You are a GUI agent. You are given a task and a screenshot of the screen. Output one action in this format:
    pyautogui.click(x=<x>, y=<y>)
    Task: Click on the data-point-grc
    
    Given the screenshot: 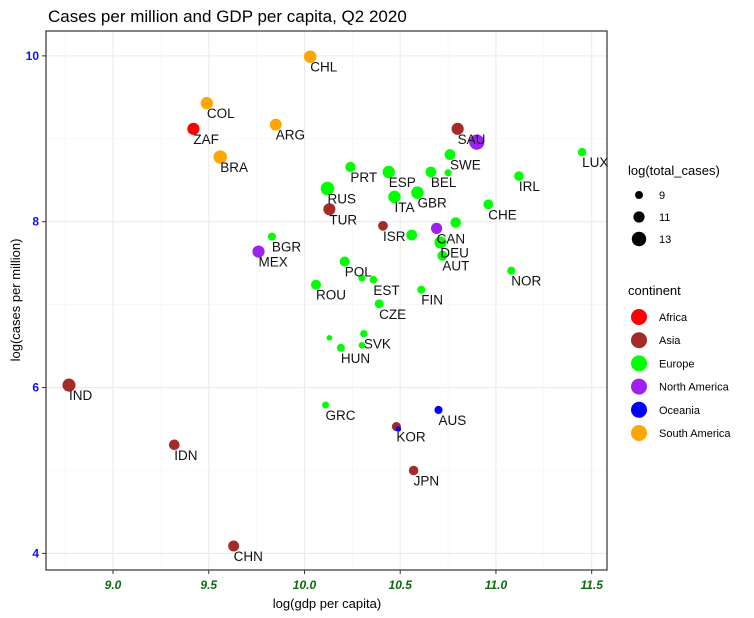 What is the action you would take?
    pyautogui.click(x=326, y=405)
    